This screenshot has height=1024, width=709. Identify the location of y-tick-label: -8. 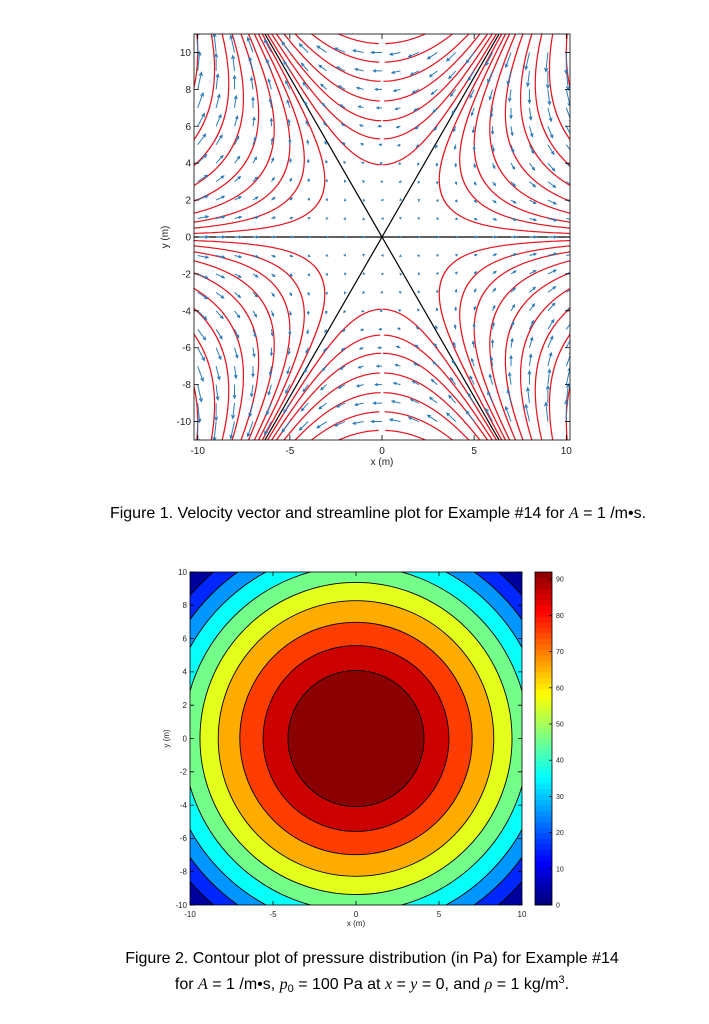
(186, 385).